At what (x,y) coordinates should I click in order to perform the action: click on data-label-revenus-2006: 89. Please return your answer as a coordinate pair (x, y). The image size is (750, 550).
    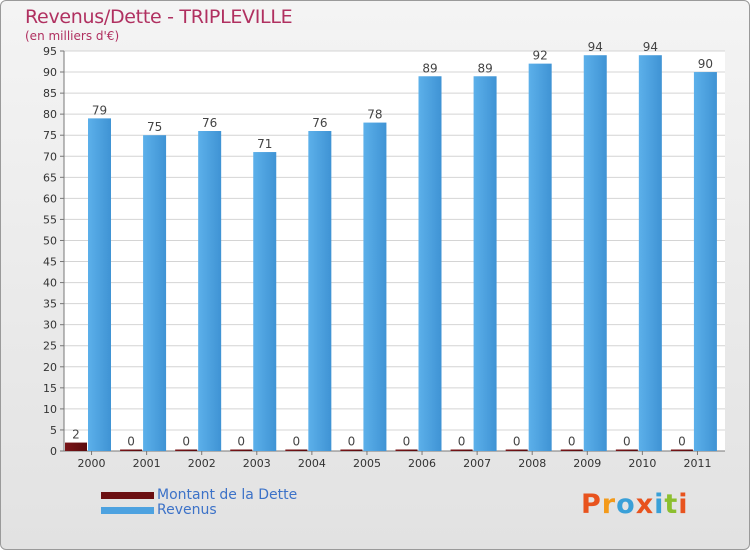
    Looking at the image, I should click on (429, 68).